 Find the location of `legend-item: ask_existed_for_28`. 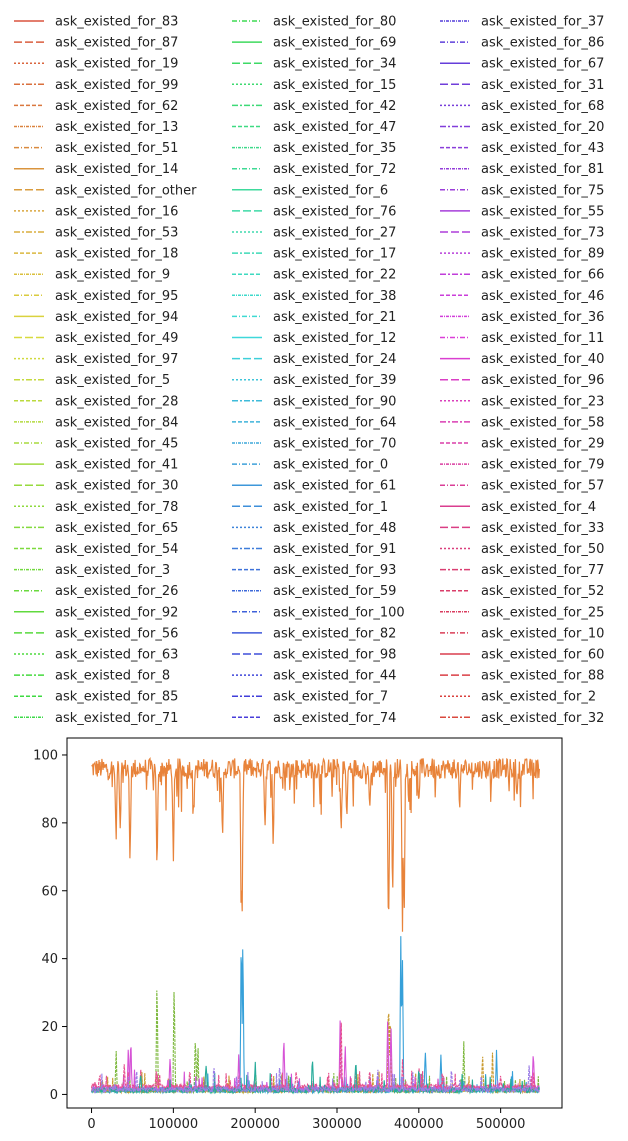

legend-item: ask_existed_for_28 is located at coordinates (96, 401).